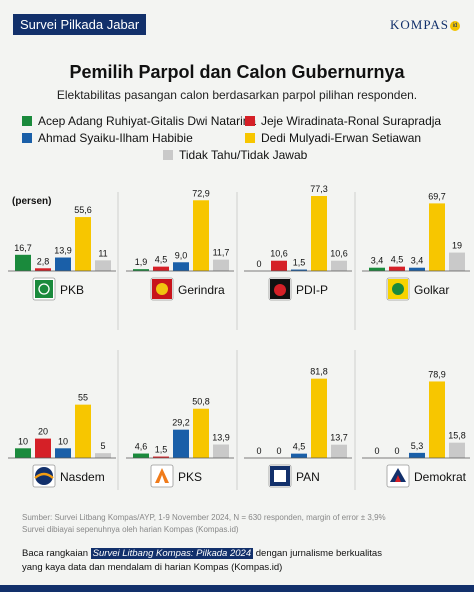  Describe the element at coordinates (341, 138) in the screenshot. I see `legend-label: Dedi Mulyadi-Erwan Setiawan` at that location.